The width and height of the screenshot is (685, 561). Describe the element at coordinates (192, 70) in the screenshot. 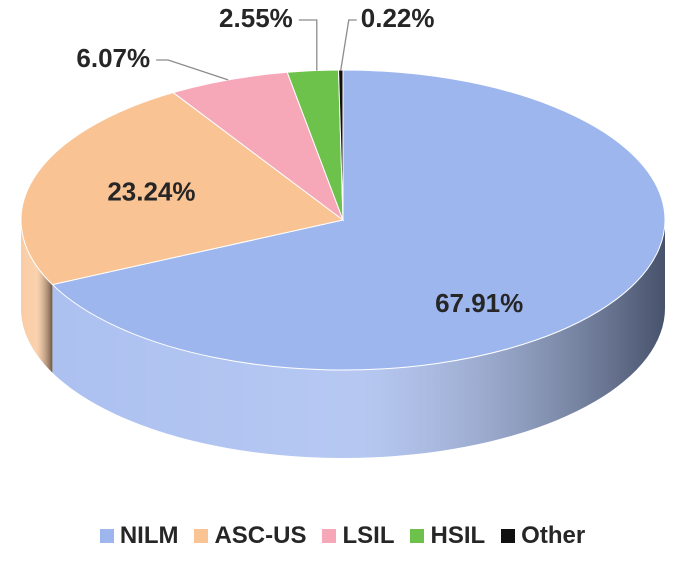

I see `leader-line-lsil` at that location.